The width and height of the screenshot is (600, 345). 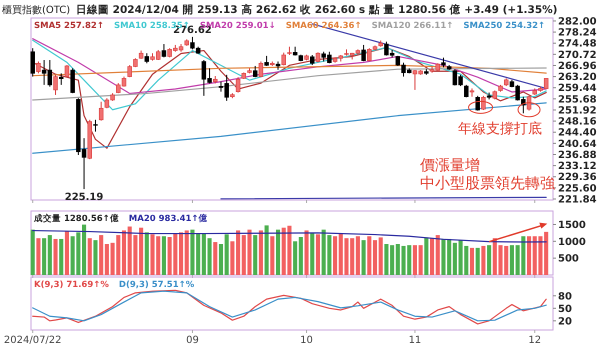 What do you see at coordinates (565, 296) in the screenshot?
I see `y-tick-label: 80` at bounding box center [565, 296].